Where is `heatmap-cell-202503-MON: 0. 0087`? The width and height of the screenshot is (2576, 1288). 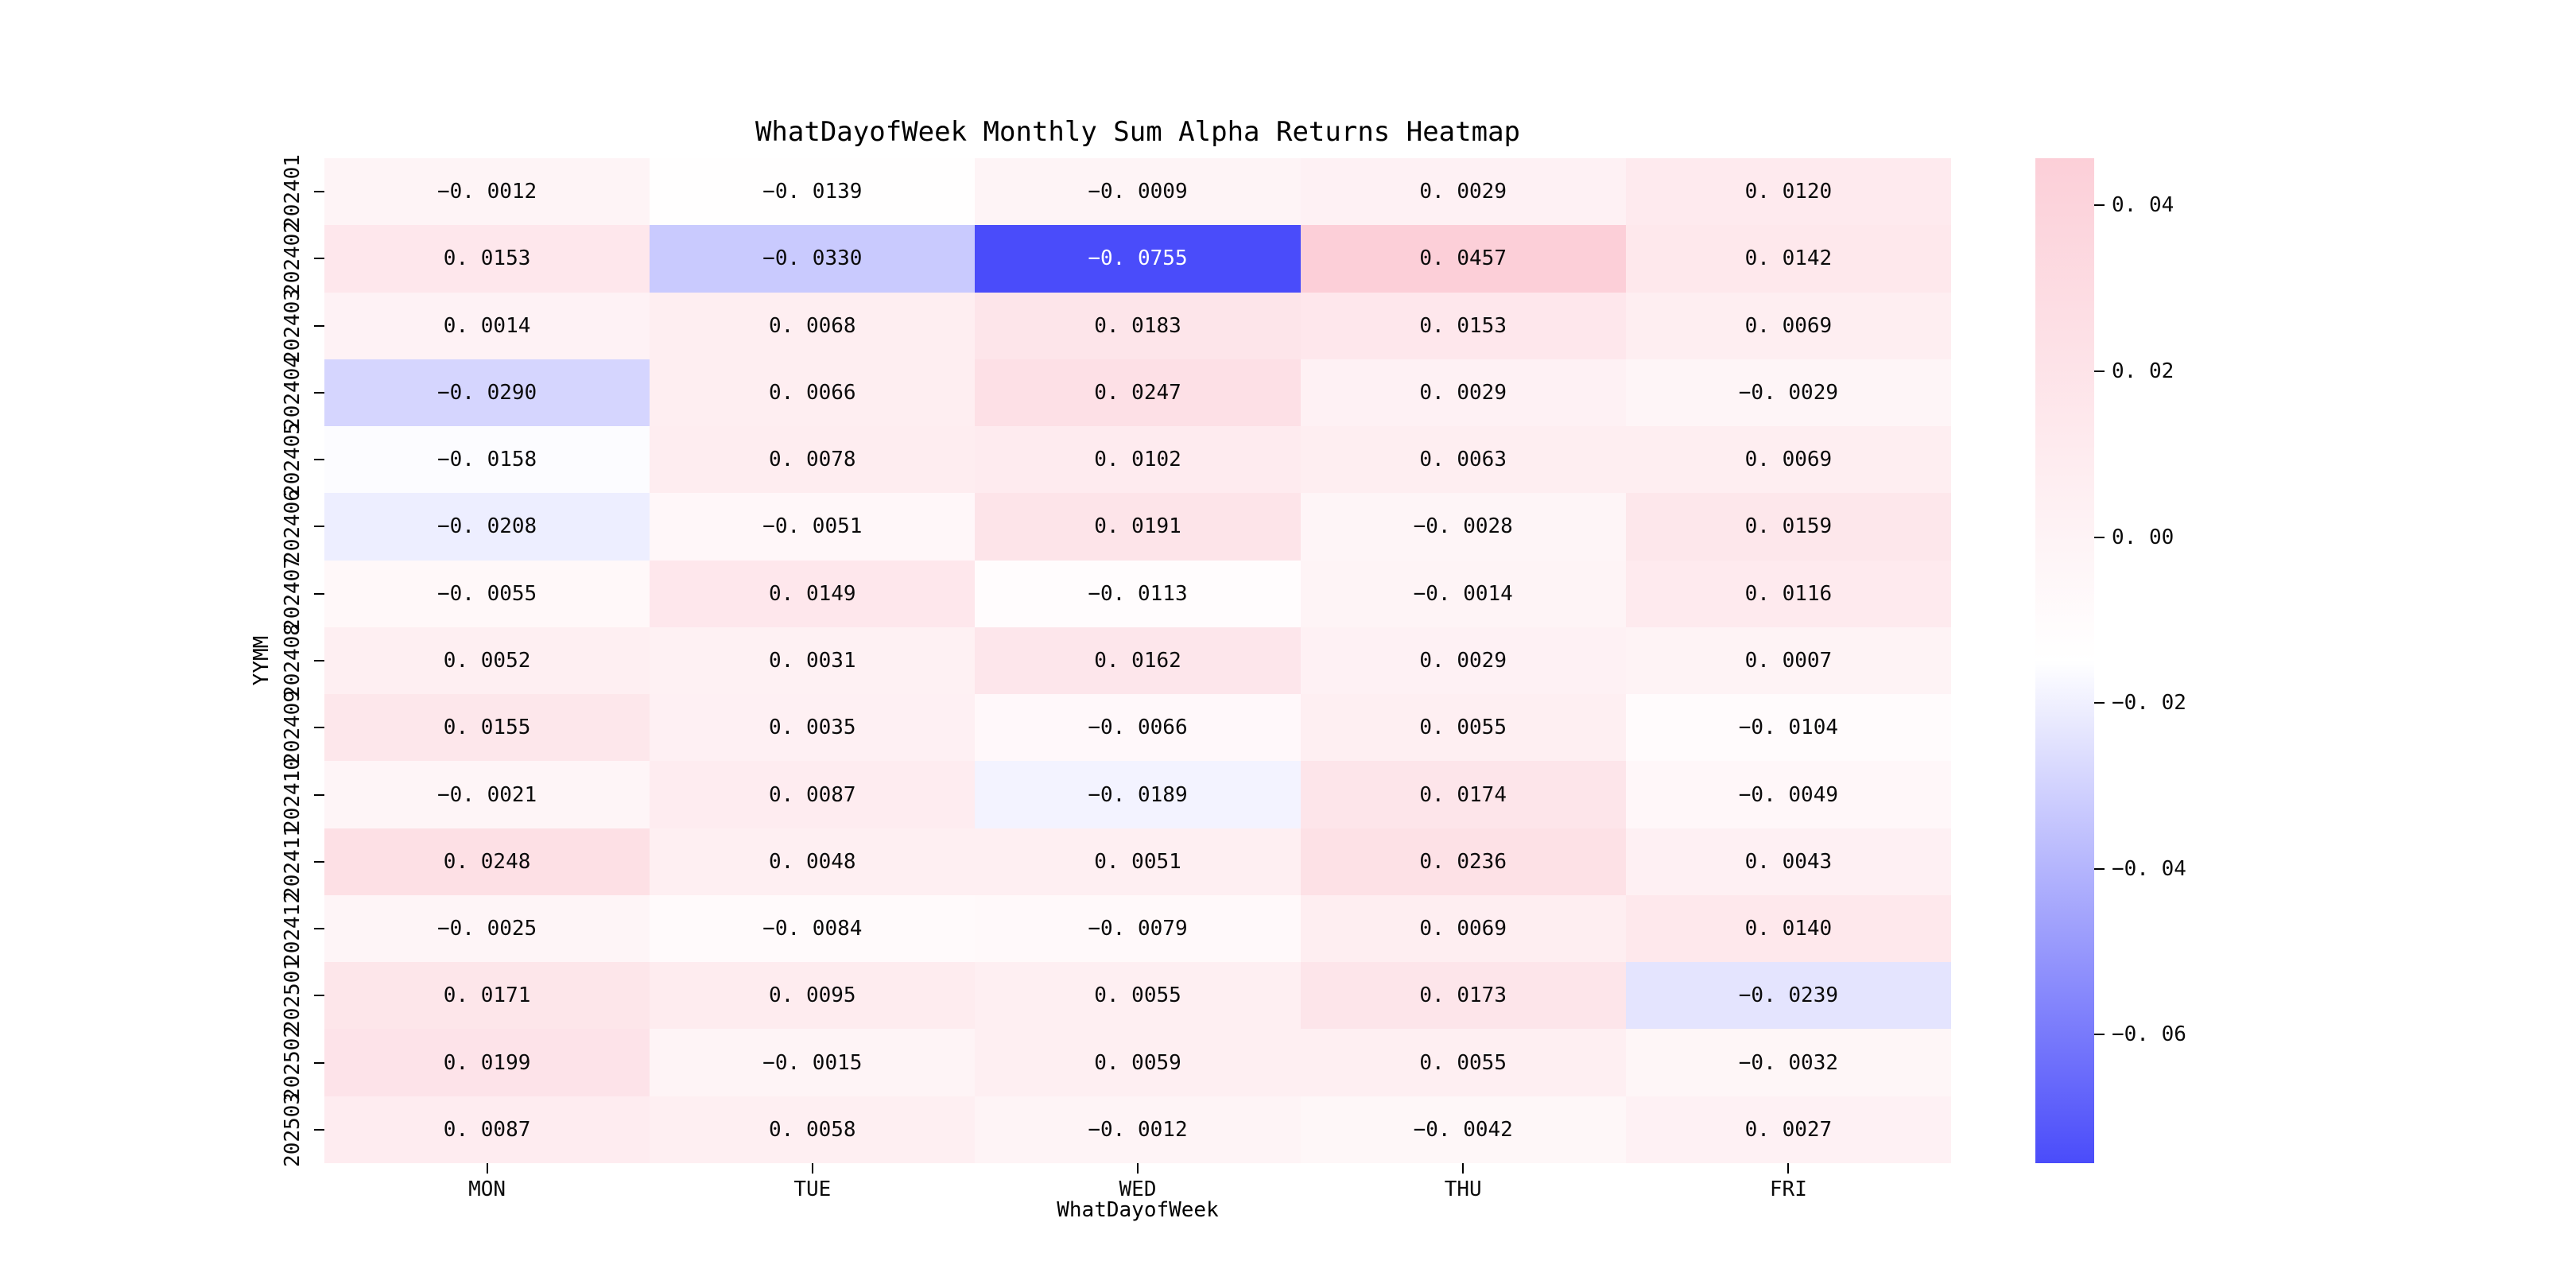
heatmap-cell-202503-MON: 0. 0087 is located at coordinates (487, 1129).